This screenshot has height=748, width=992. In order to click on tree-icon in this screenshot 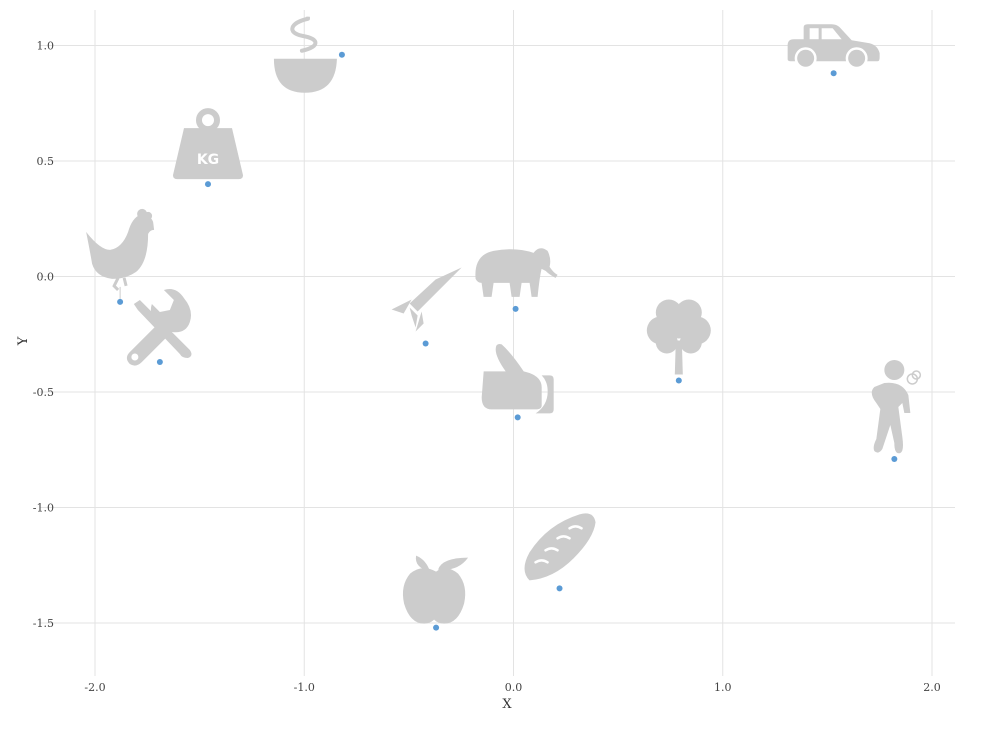, I will do `click(678, 337)`.